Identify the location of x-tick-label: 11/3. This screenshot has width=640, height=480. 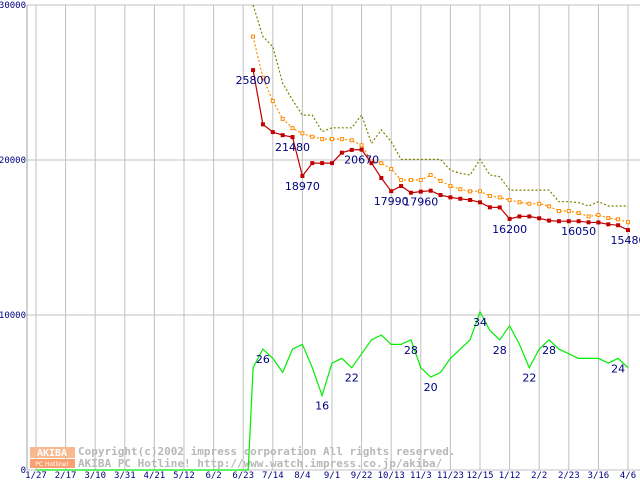
(421, 475).